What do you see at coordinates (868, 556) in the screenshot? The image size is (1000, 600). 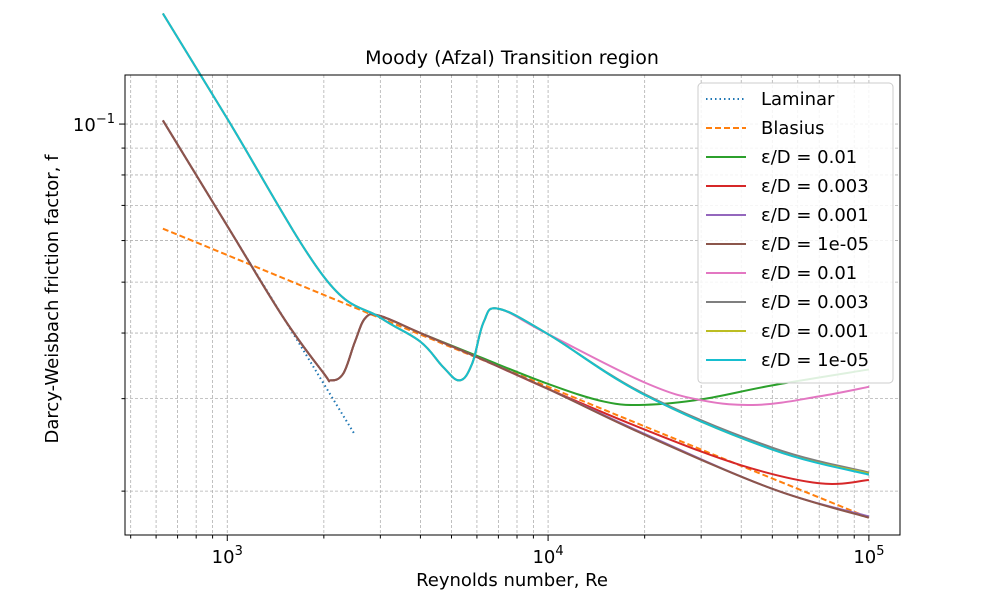 I see `x-tick-label: 10⁵` at bounding box center [868, 556].